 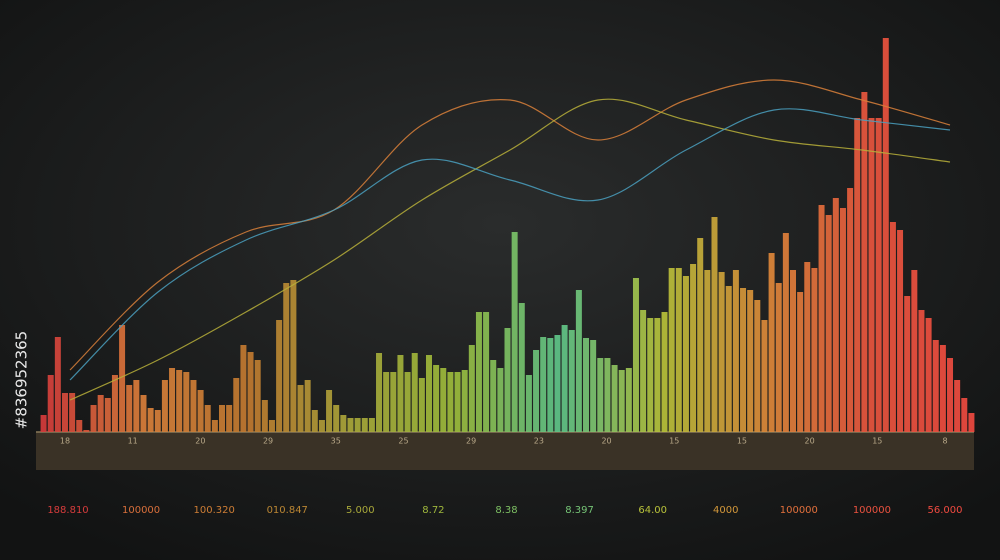 I want to click on x-tick-label: 25, so click(x=403, y=441).